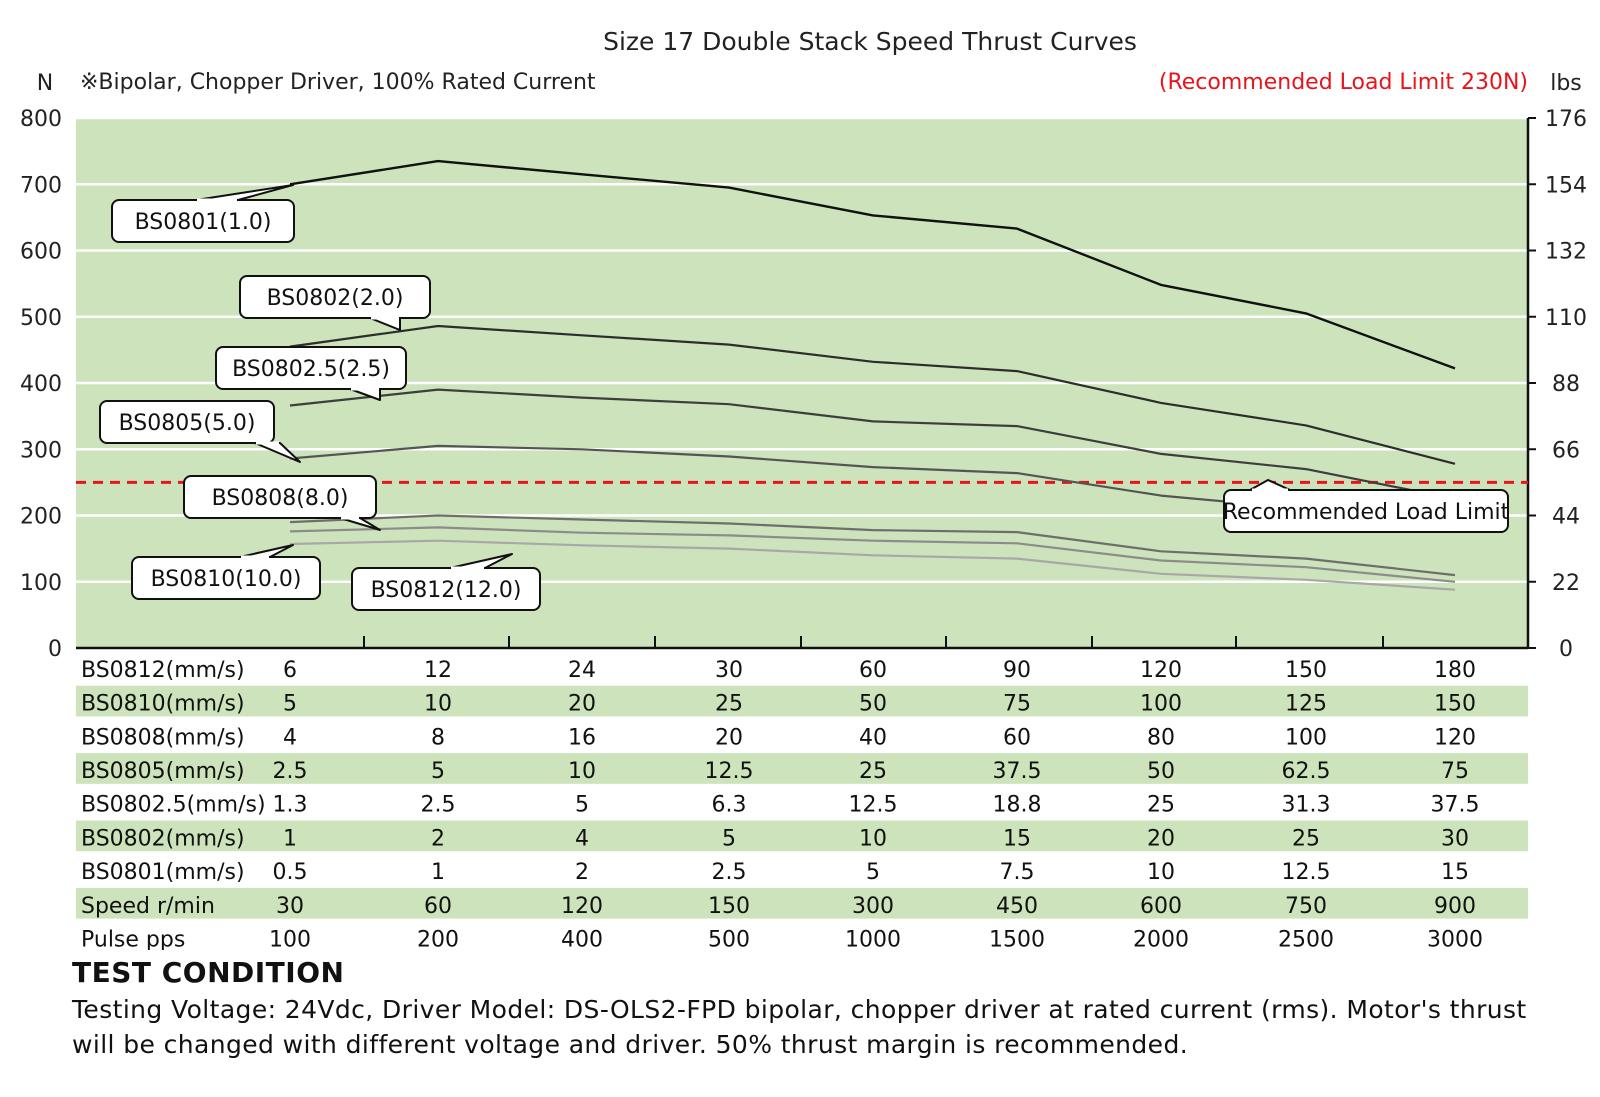  Describe the element at coordinates (1161, 906) in the screenshot. I see `table-cell: 600` at that location.